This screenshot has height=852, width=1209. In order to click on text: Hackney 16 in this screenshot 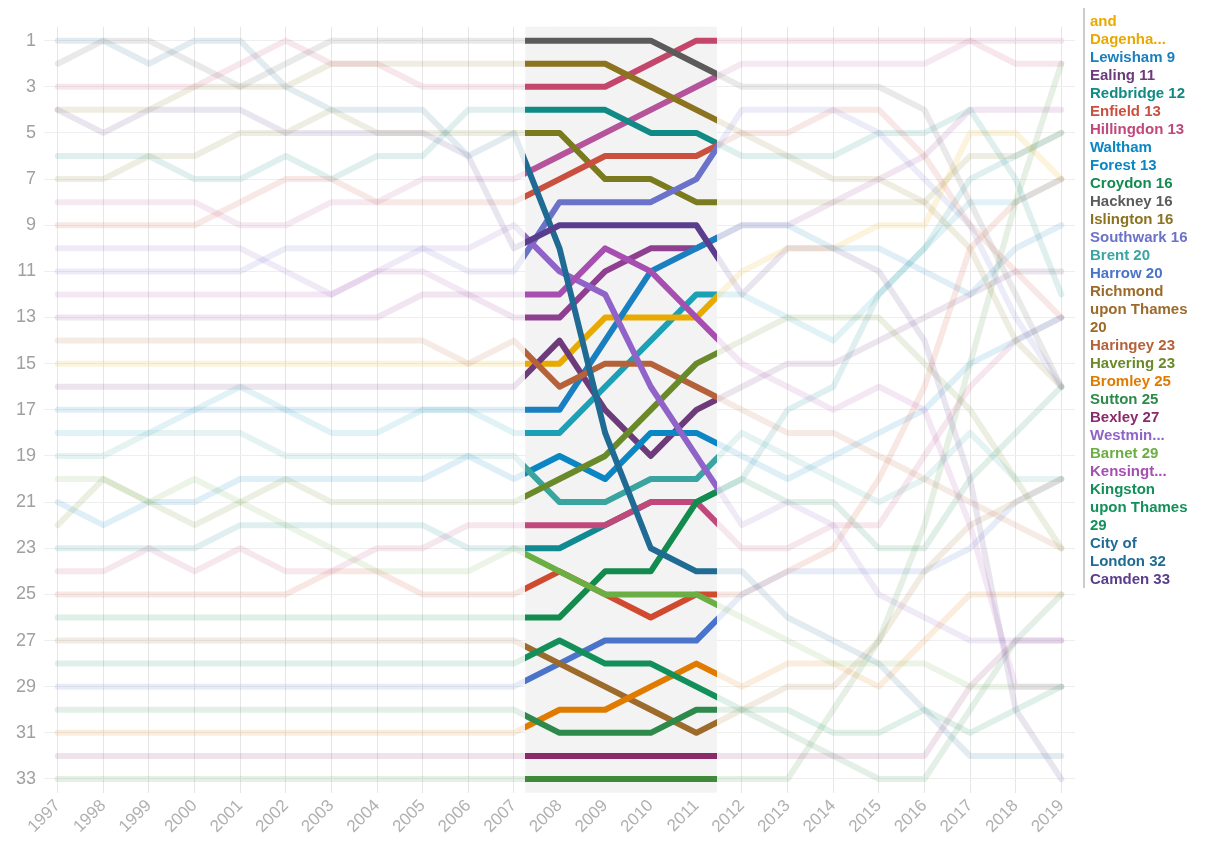, I will do `click(1132, 201)`.